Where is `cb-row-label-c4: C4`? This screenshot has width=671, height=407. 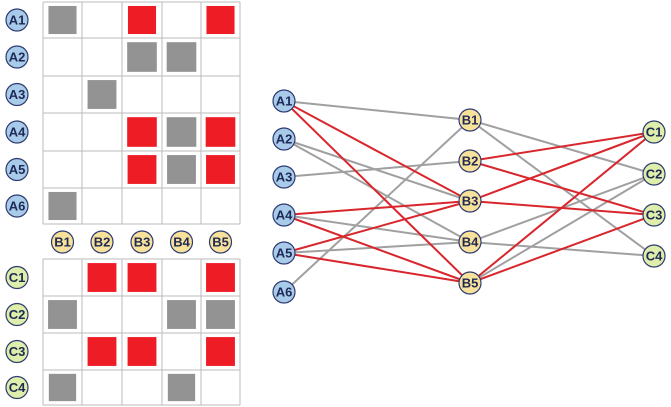
cb-row-label-c4: C4 is located at coordinates (17, 387).